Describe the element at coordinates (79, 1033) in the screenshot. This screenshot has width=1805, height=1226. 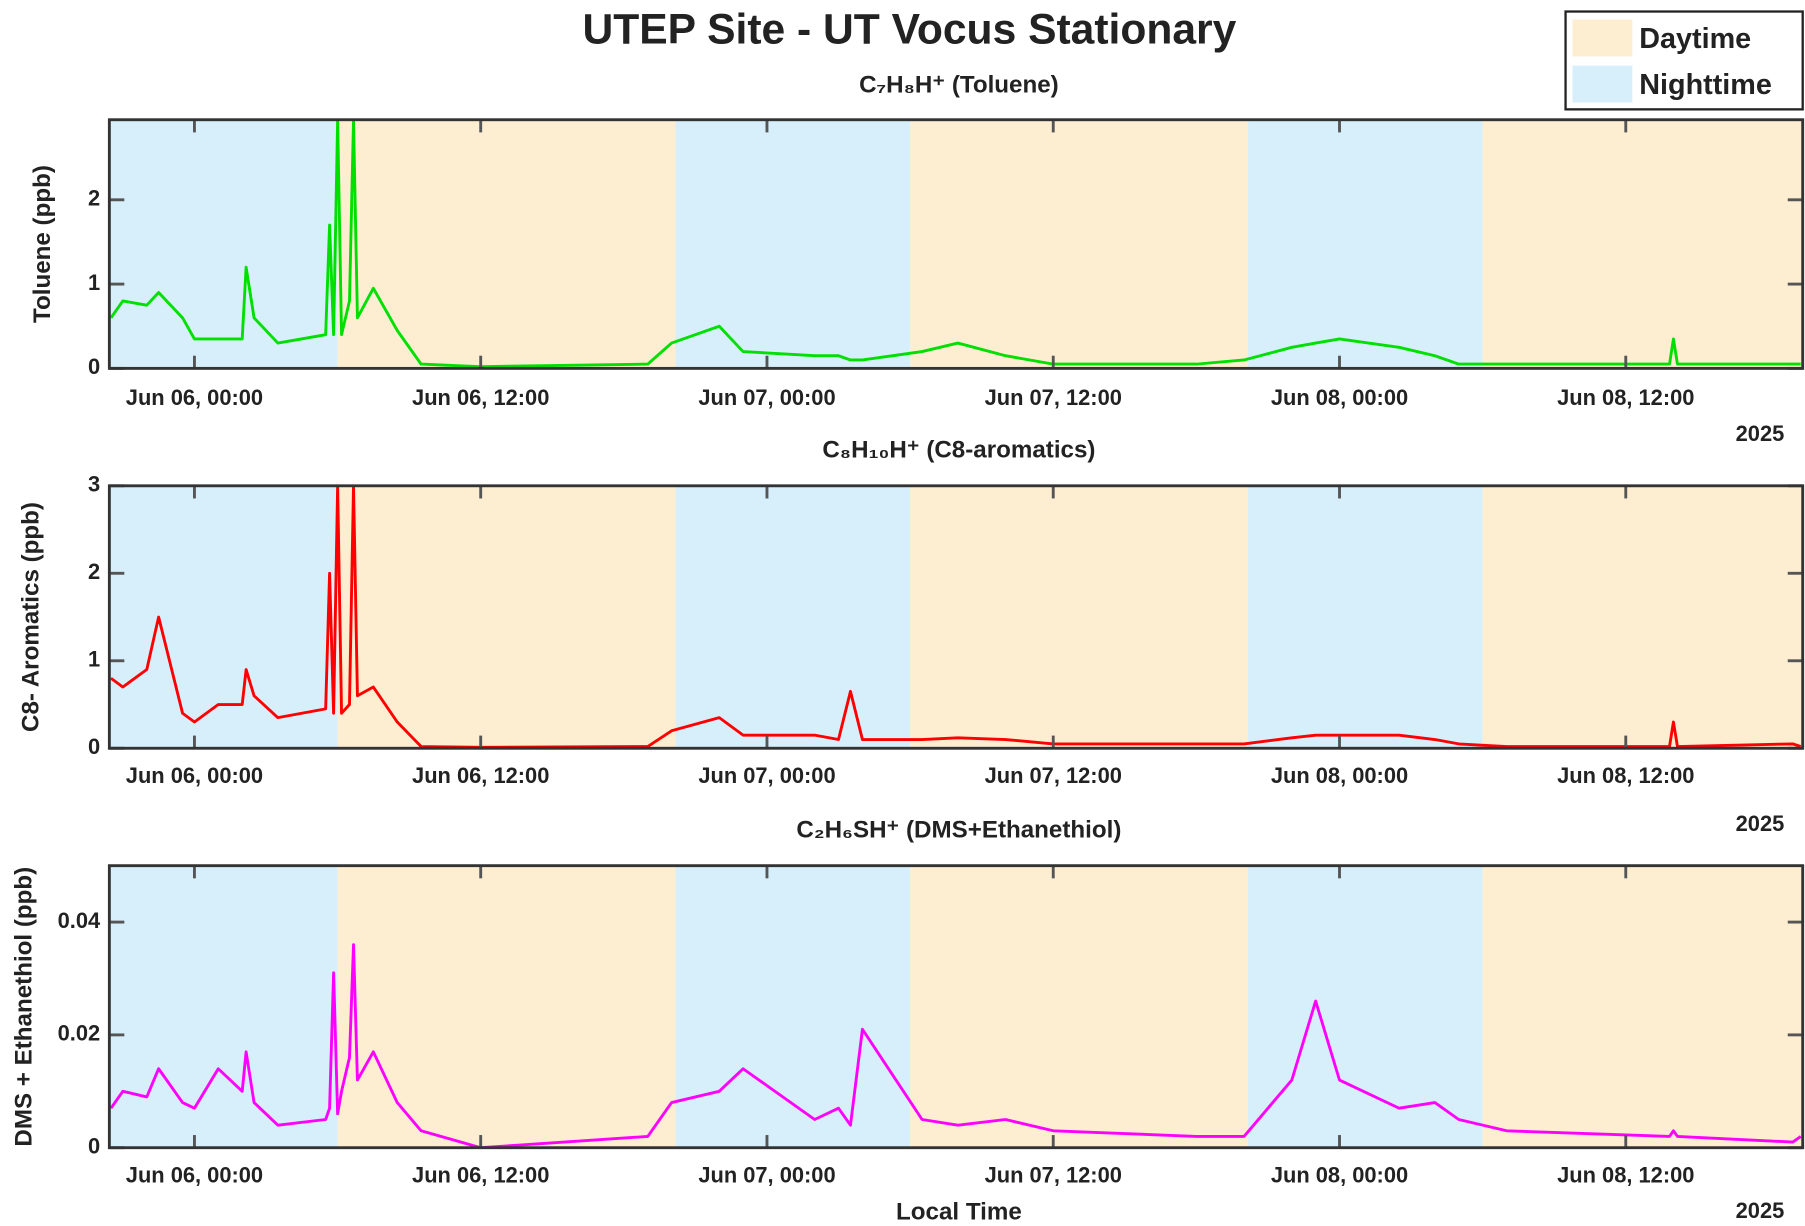
I see `y-tick-label: 0.02` at that location.